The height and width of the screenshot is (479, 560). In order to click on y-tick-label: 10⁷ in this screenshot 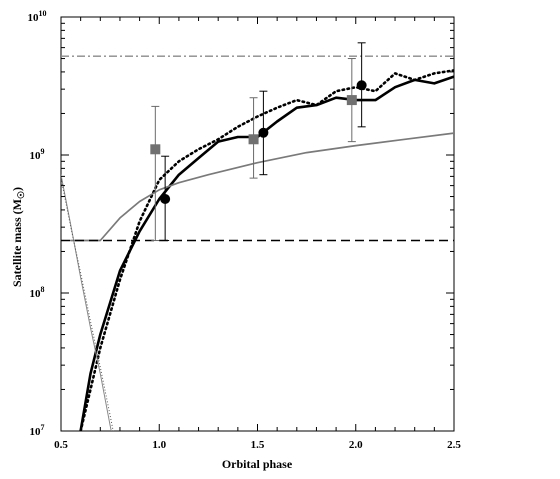, I will do `click(37, 430)`.